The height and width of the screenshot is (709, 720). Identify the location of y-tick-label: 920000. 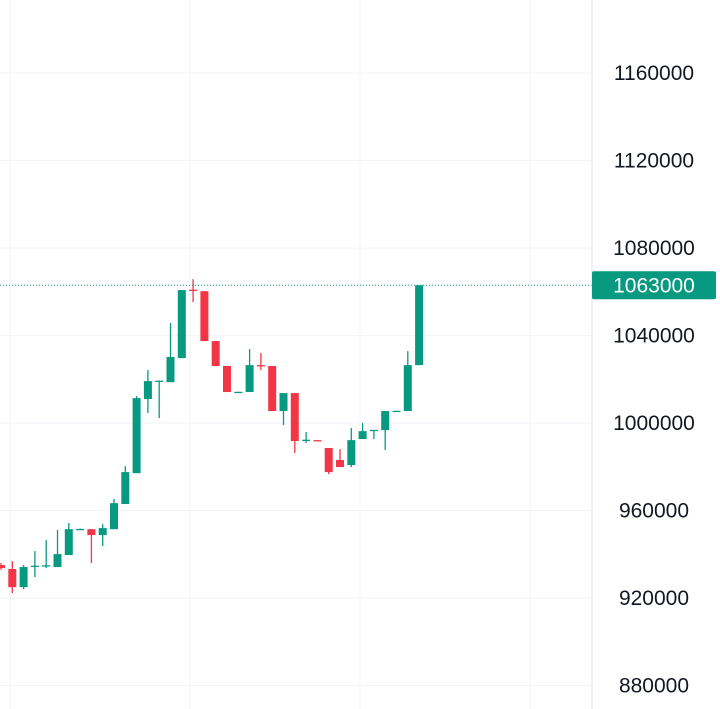
(654, 598).